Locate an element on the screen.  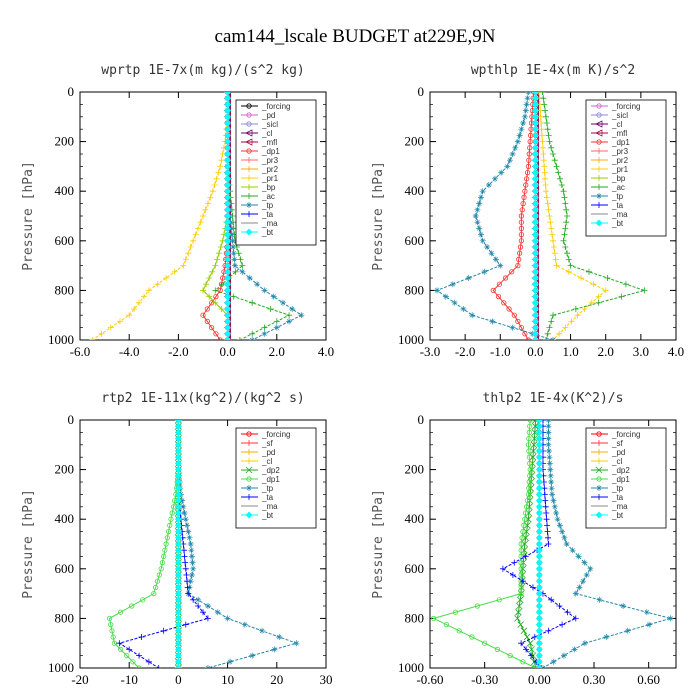
x-tick-label: -6.0 is located at coordinates (80, 351).